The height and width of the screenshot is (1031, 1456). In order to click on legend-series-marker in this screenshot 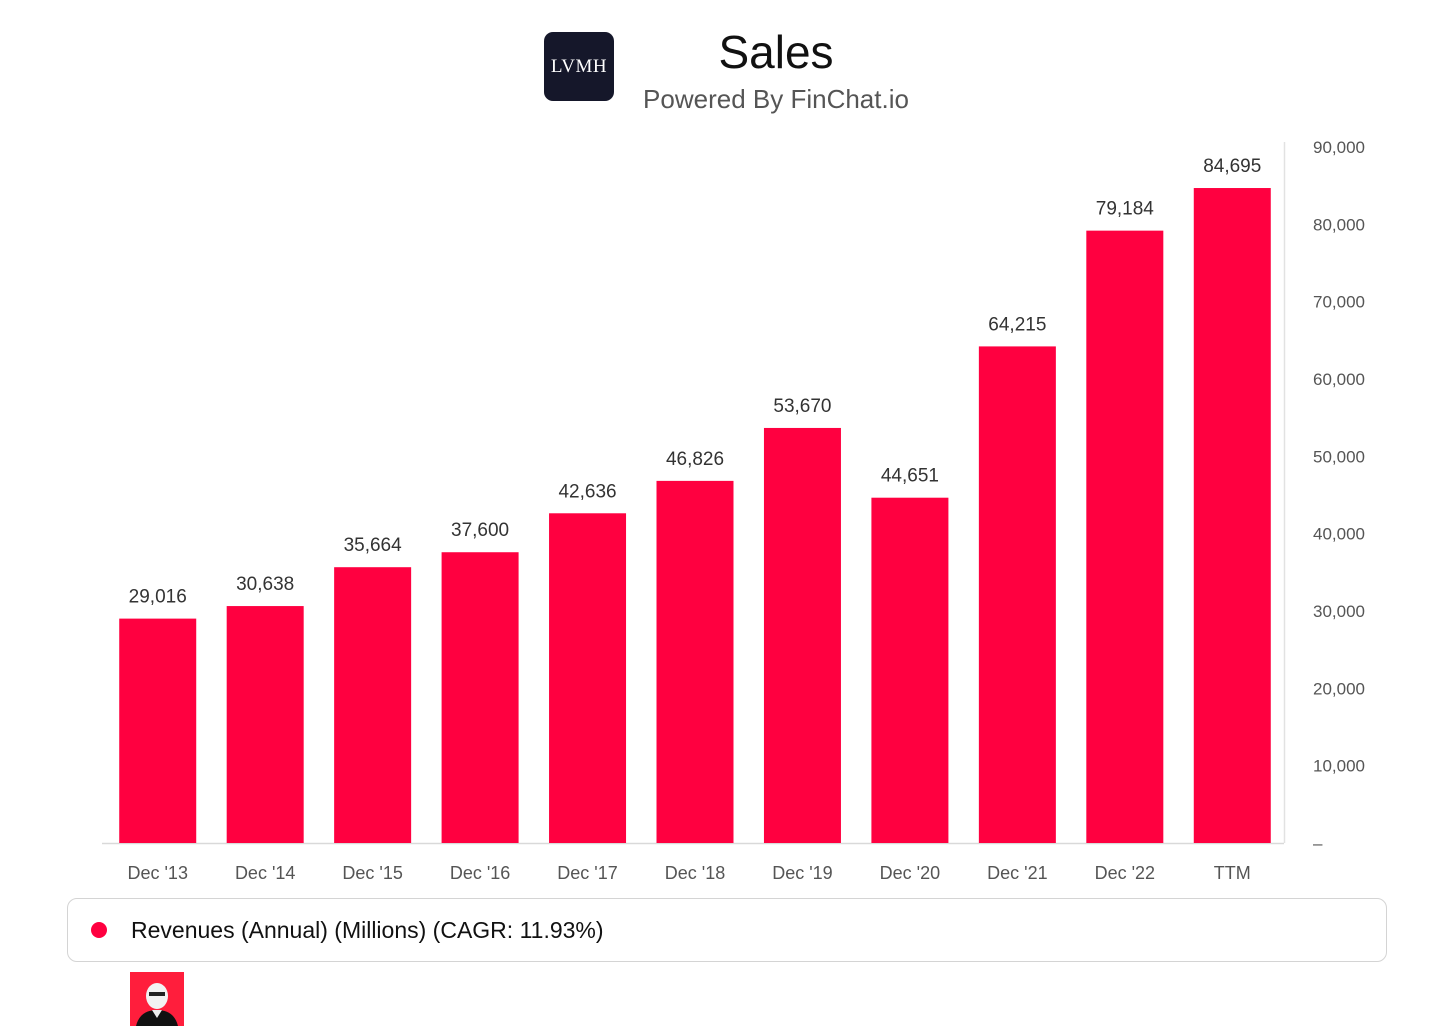, I will do `click(99, 930)`.